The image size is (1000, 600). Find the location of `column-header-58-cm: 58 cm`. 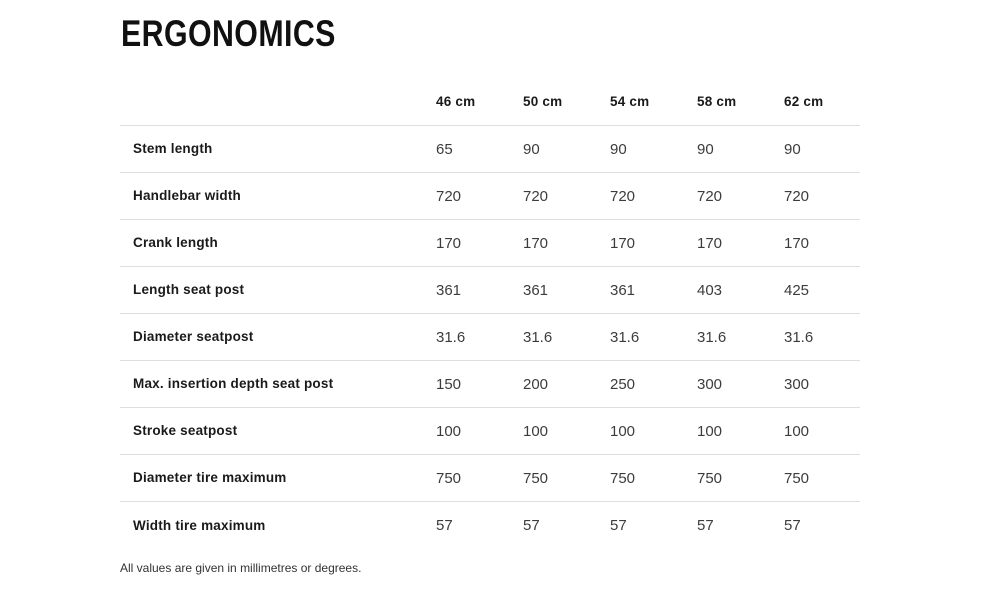

column-header-58-cm: 58 cm is located at coordinates (717, 102).